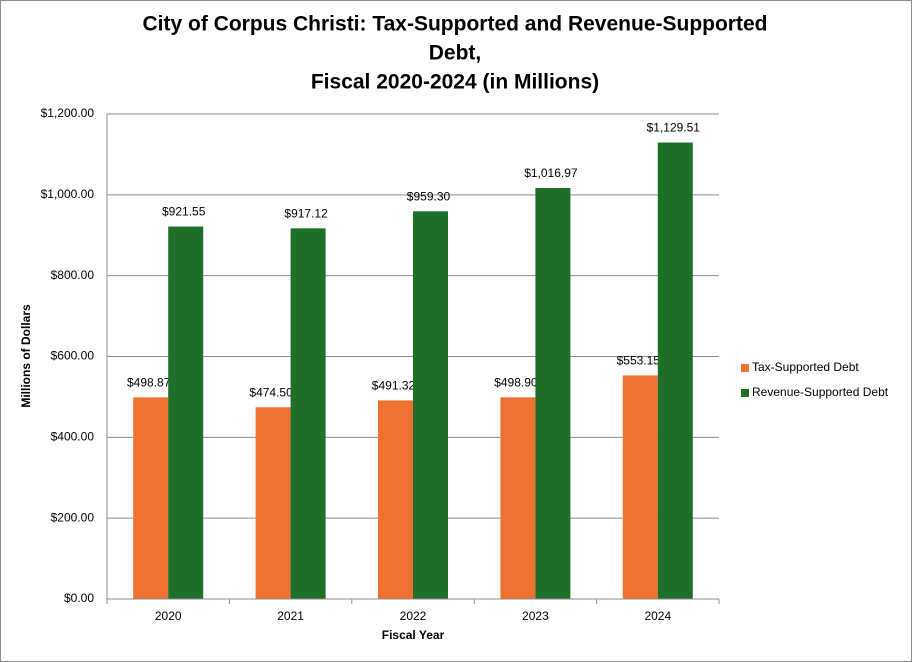  I want to click on chart-title: Fiscal 2020-2024 (in Millions), so click(455, 82).